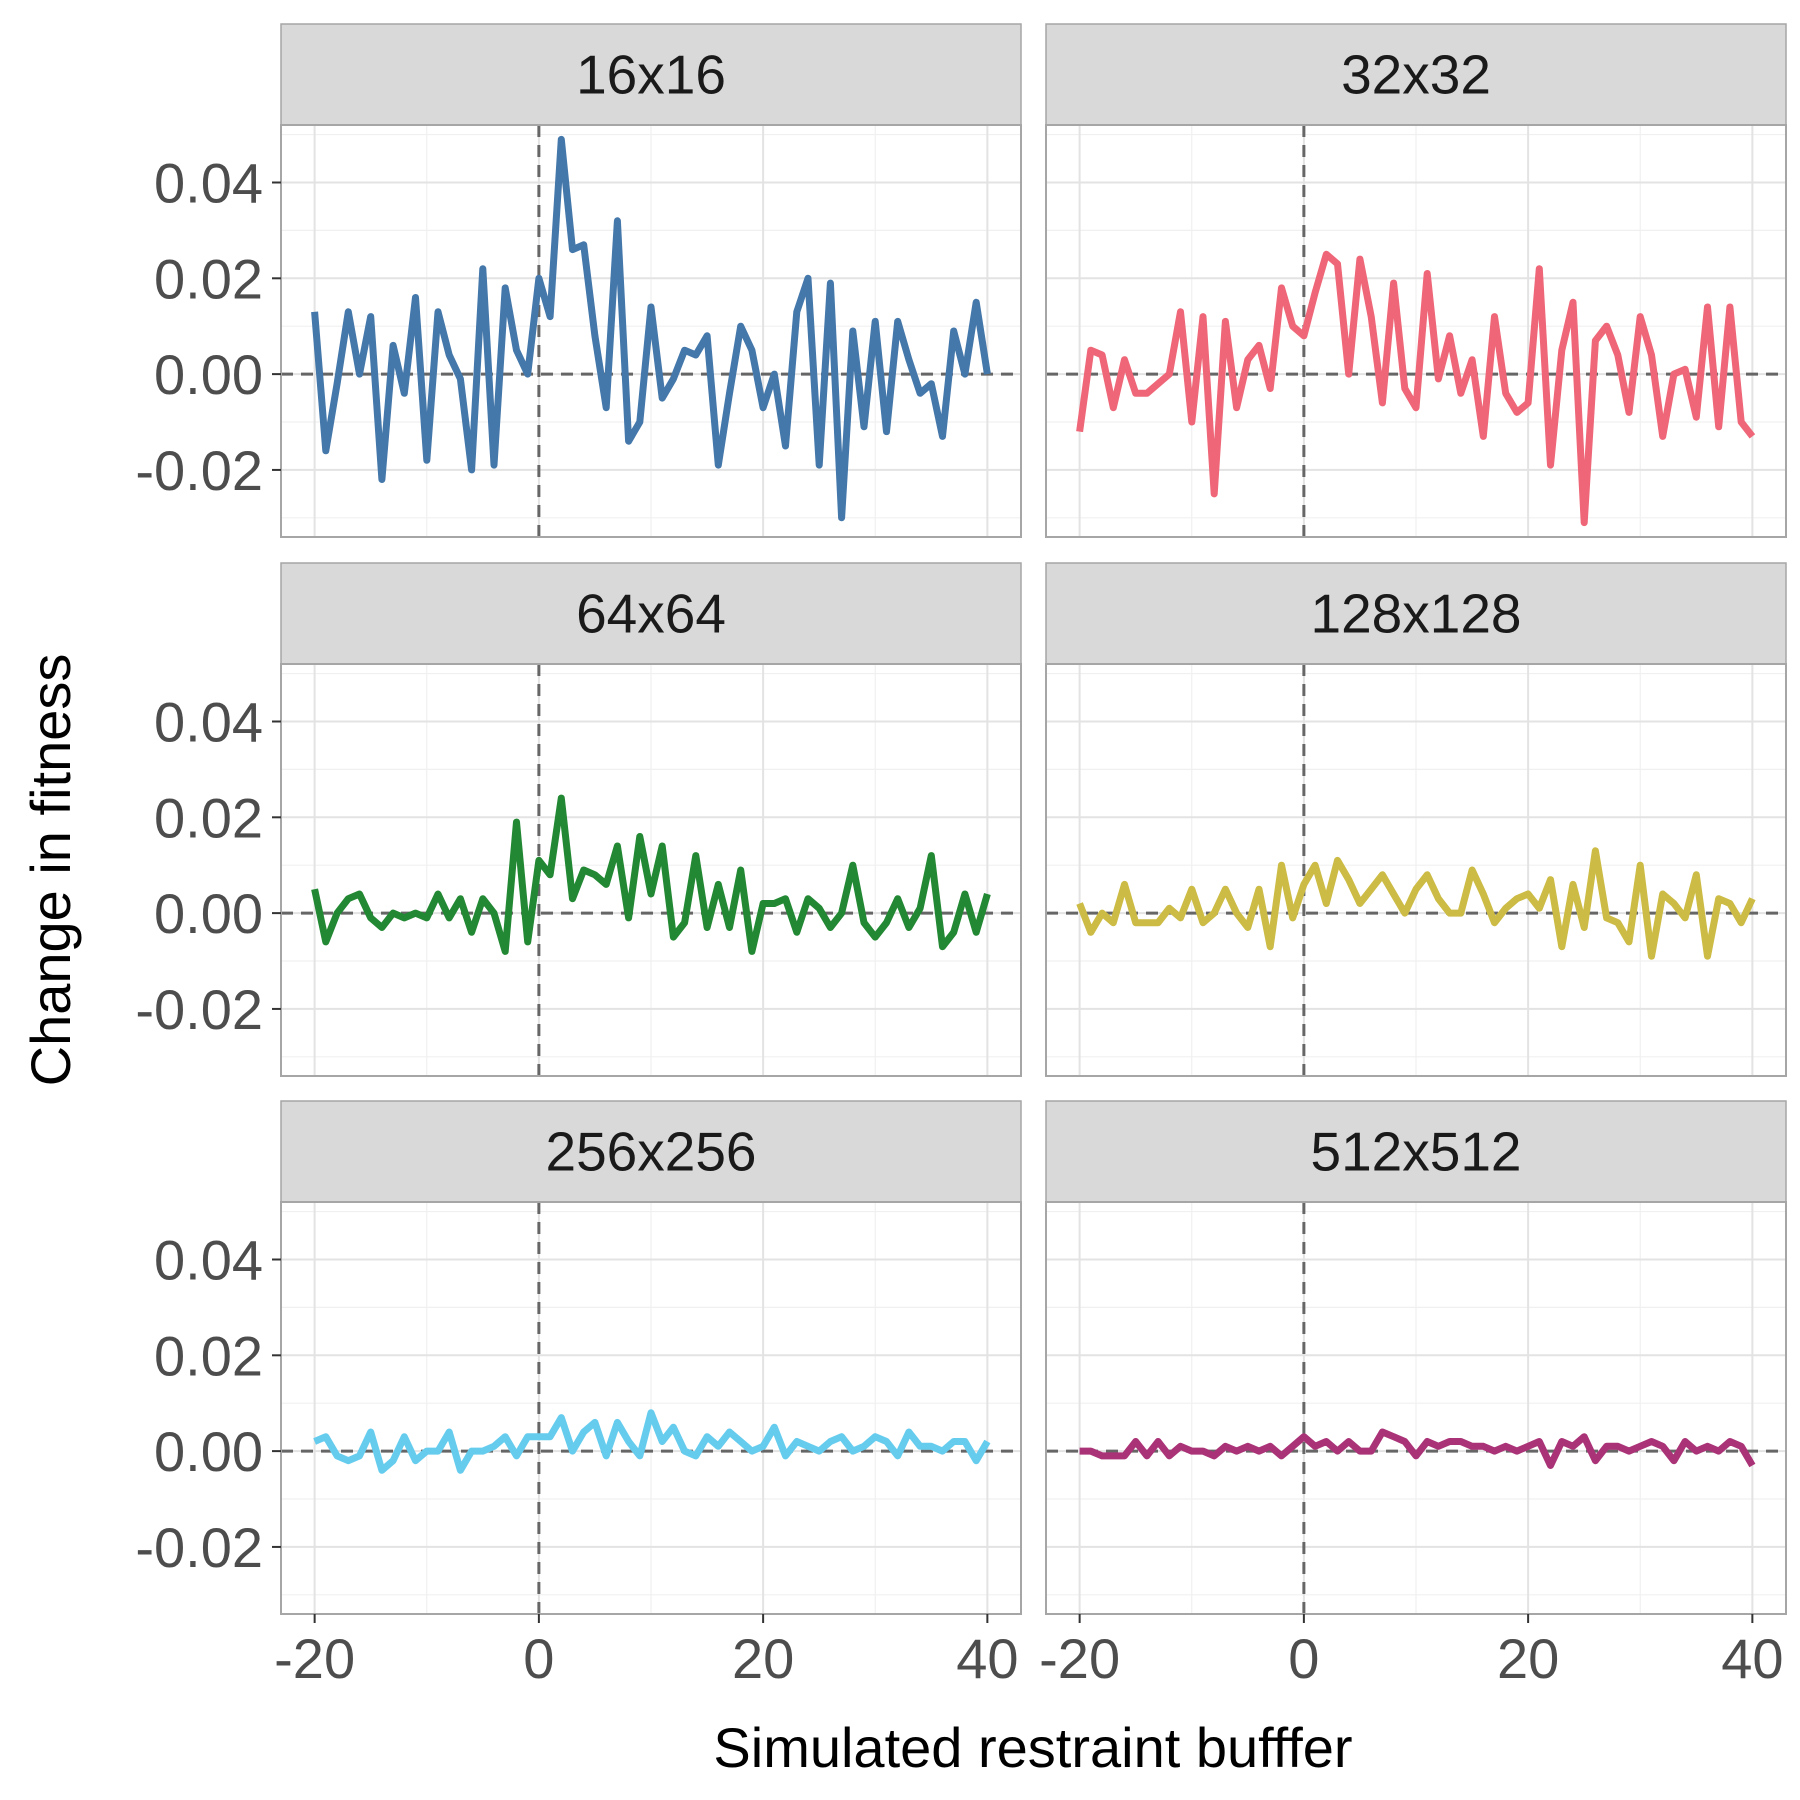 The height and width of the screenshot is (1800, 1800). I want to click on strip-label: 32x32, so click(1416, 75).